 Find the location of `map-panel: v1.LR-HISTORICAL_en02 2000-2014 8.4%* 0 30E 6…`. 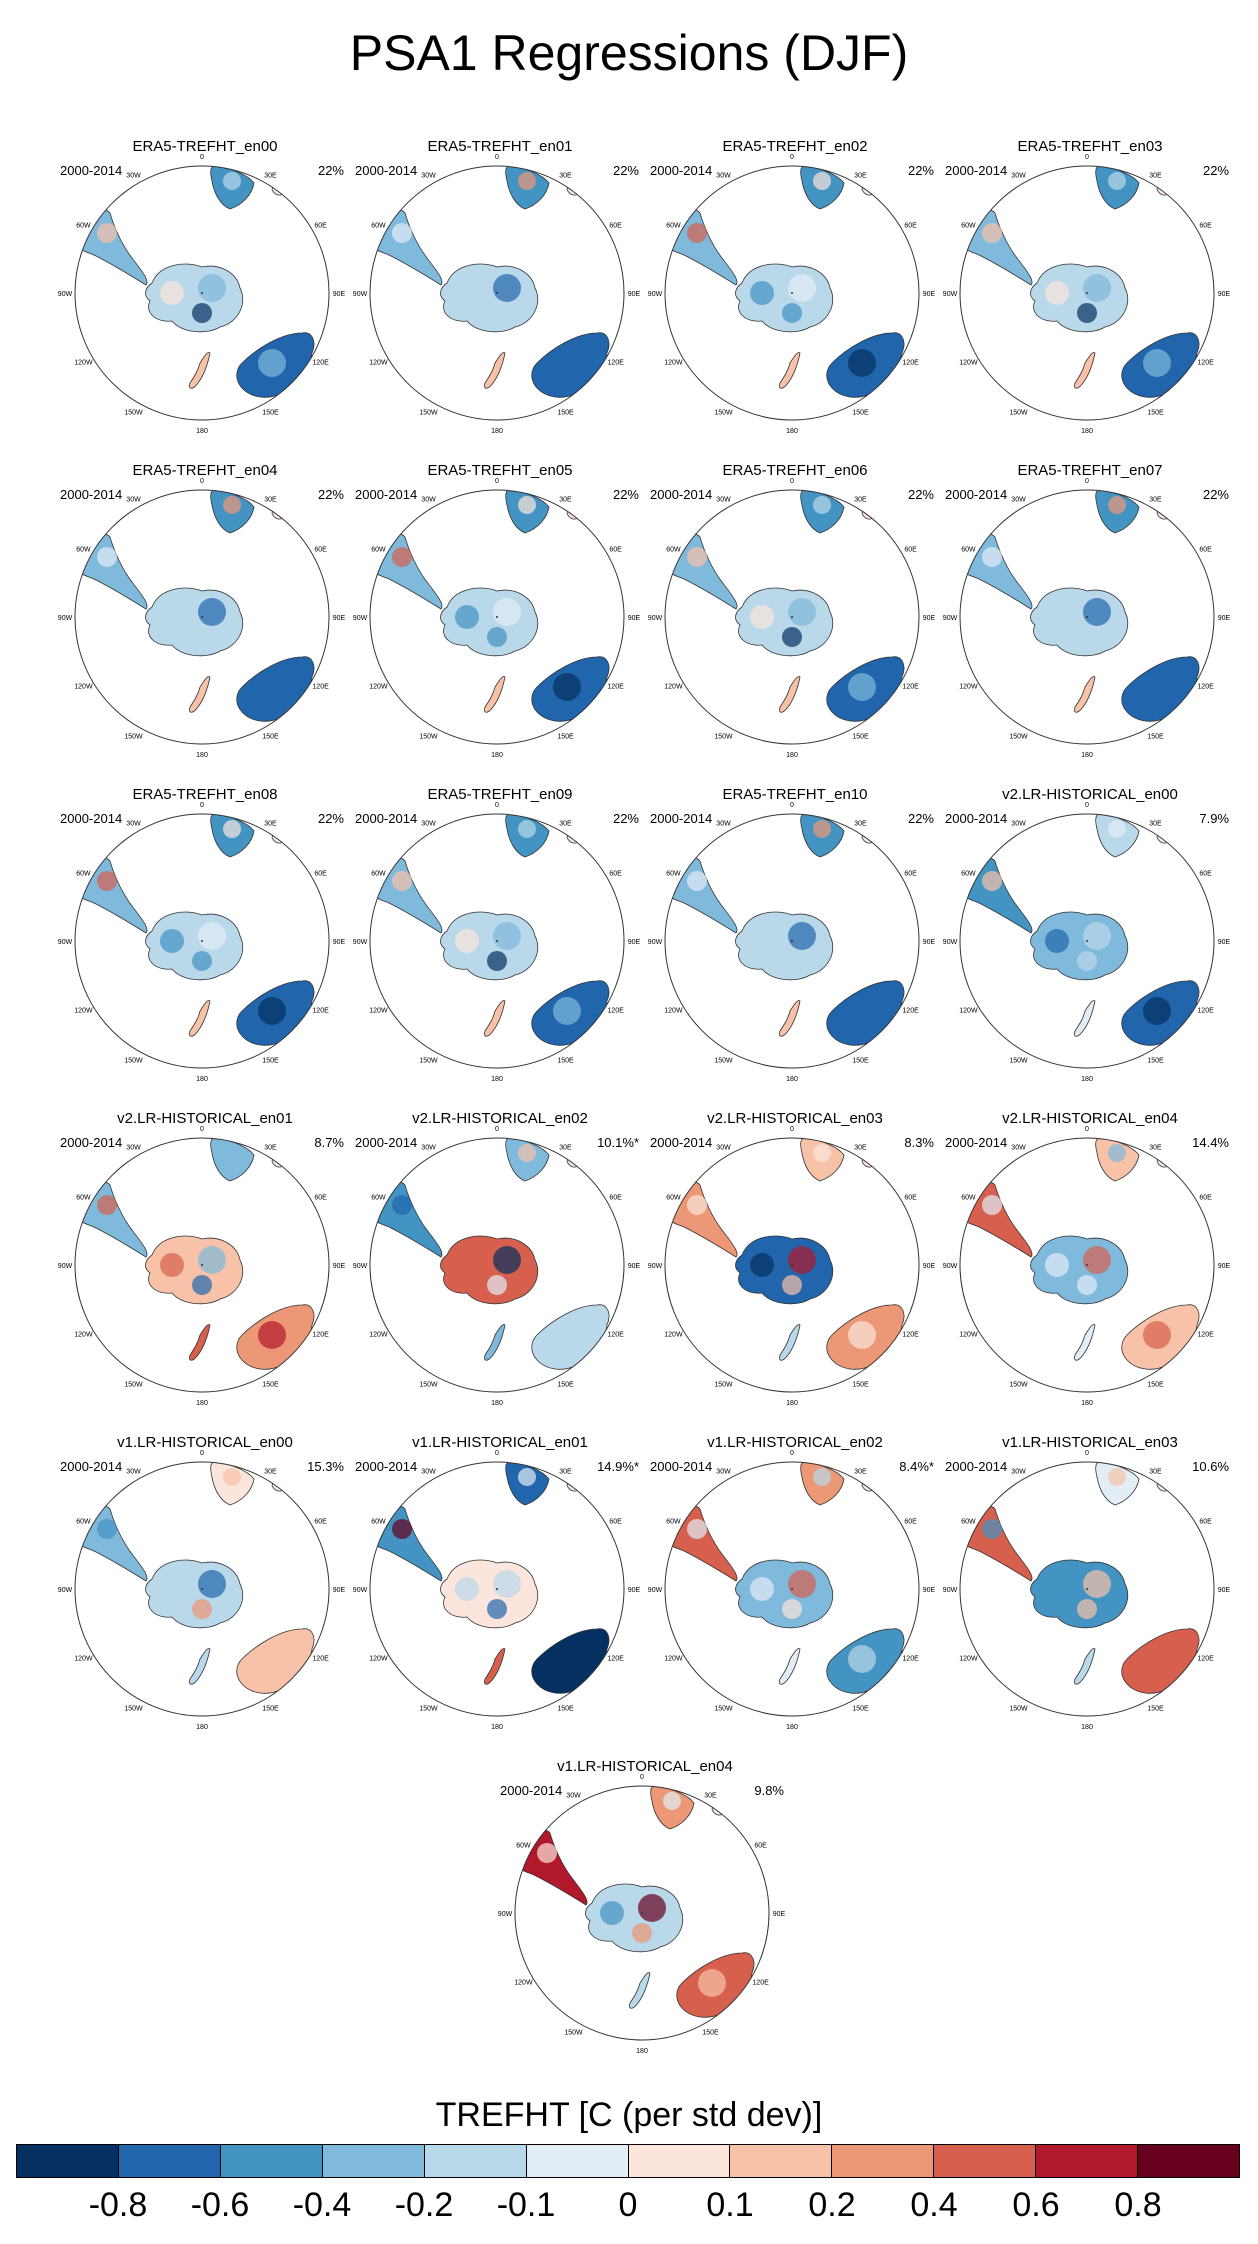

map-panel: v1.LR-HISTORICAL_en02 2000-2014 8.4%* 0 30E 6… is located at coordinates (794, 1584).